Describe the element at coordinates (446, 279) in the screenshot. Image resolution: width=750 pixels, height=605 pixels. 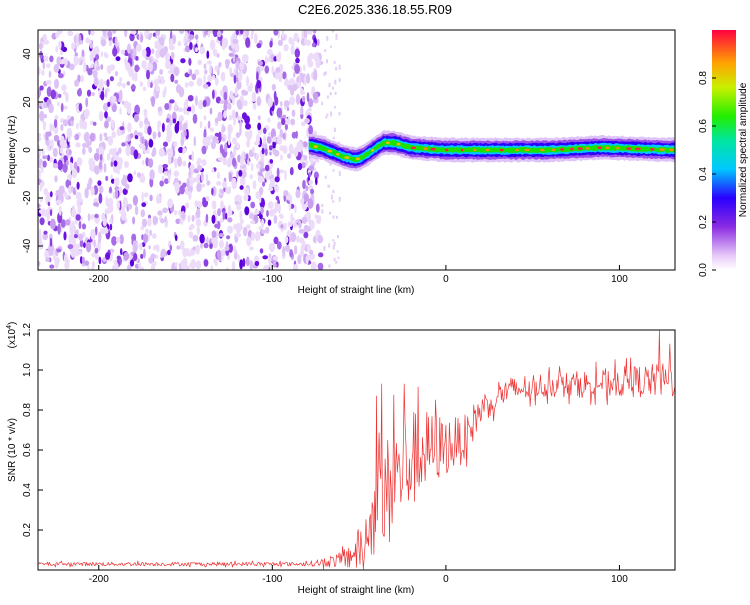
I see `spectrogram-x-tick-label: 0` at that location.